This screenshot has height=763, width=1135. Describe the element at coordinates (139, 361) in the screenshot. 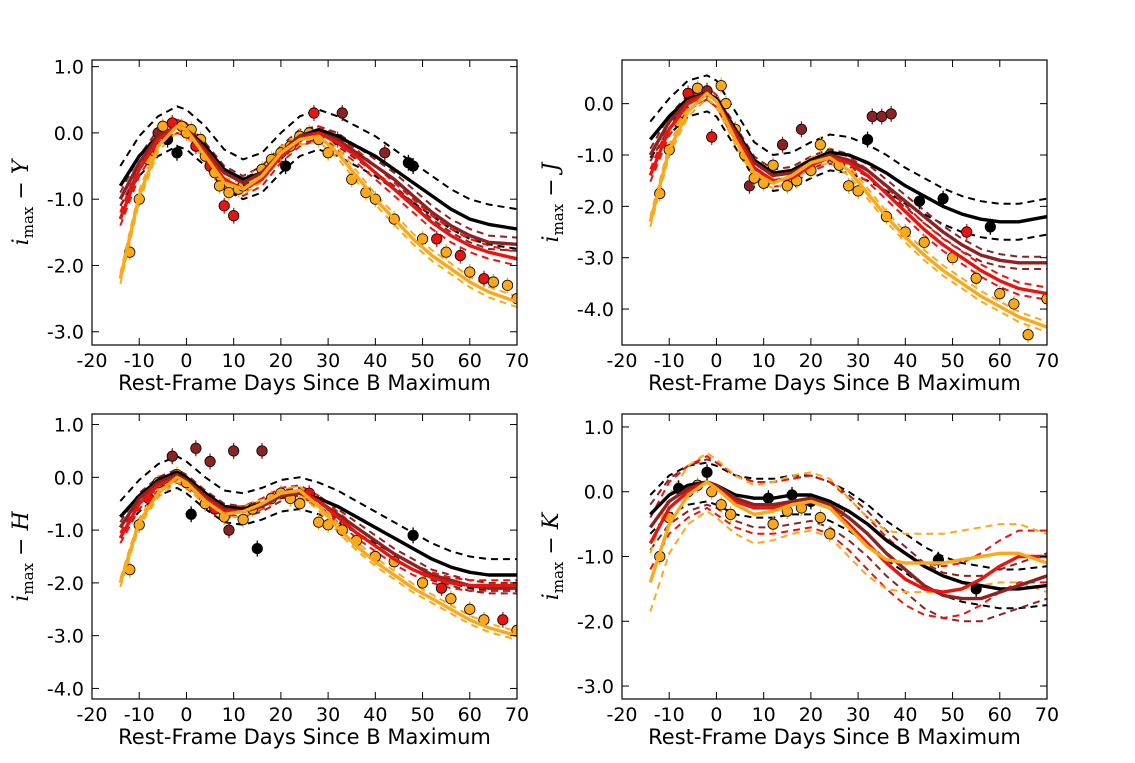

I see `x-tick-label: -10` at that location.